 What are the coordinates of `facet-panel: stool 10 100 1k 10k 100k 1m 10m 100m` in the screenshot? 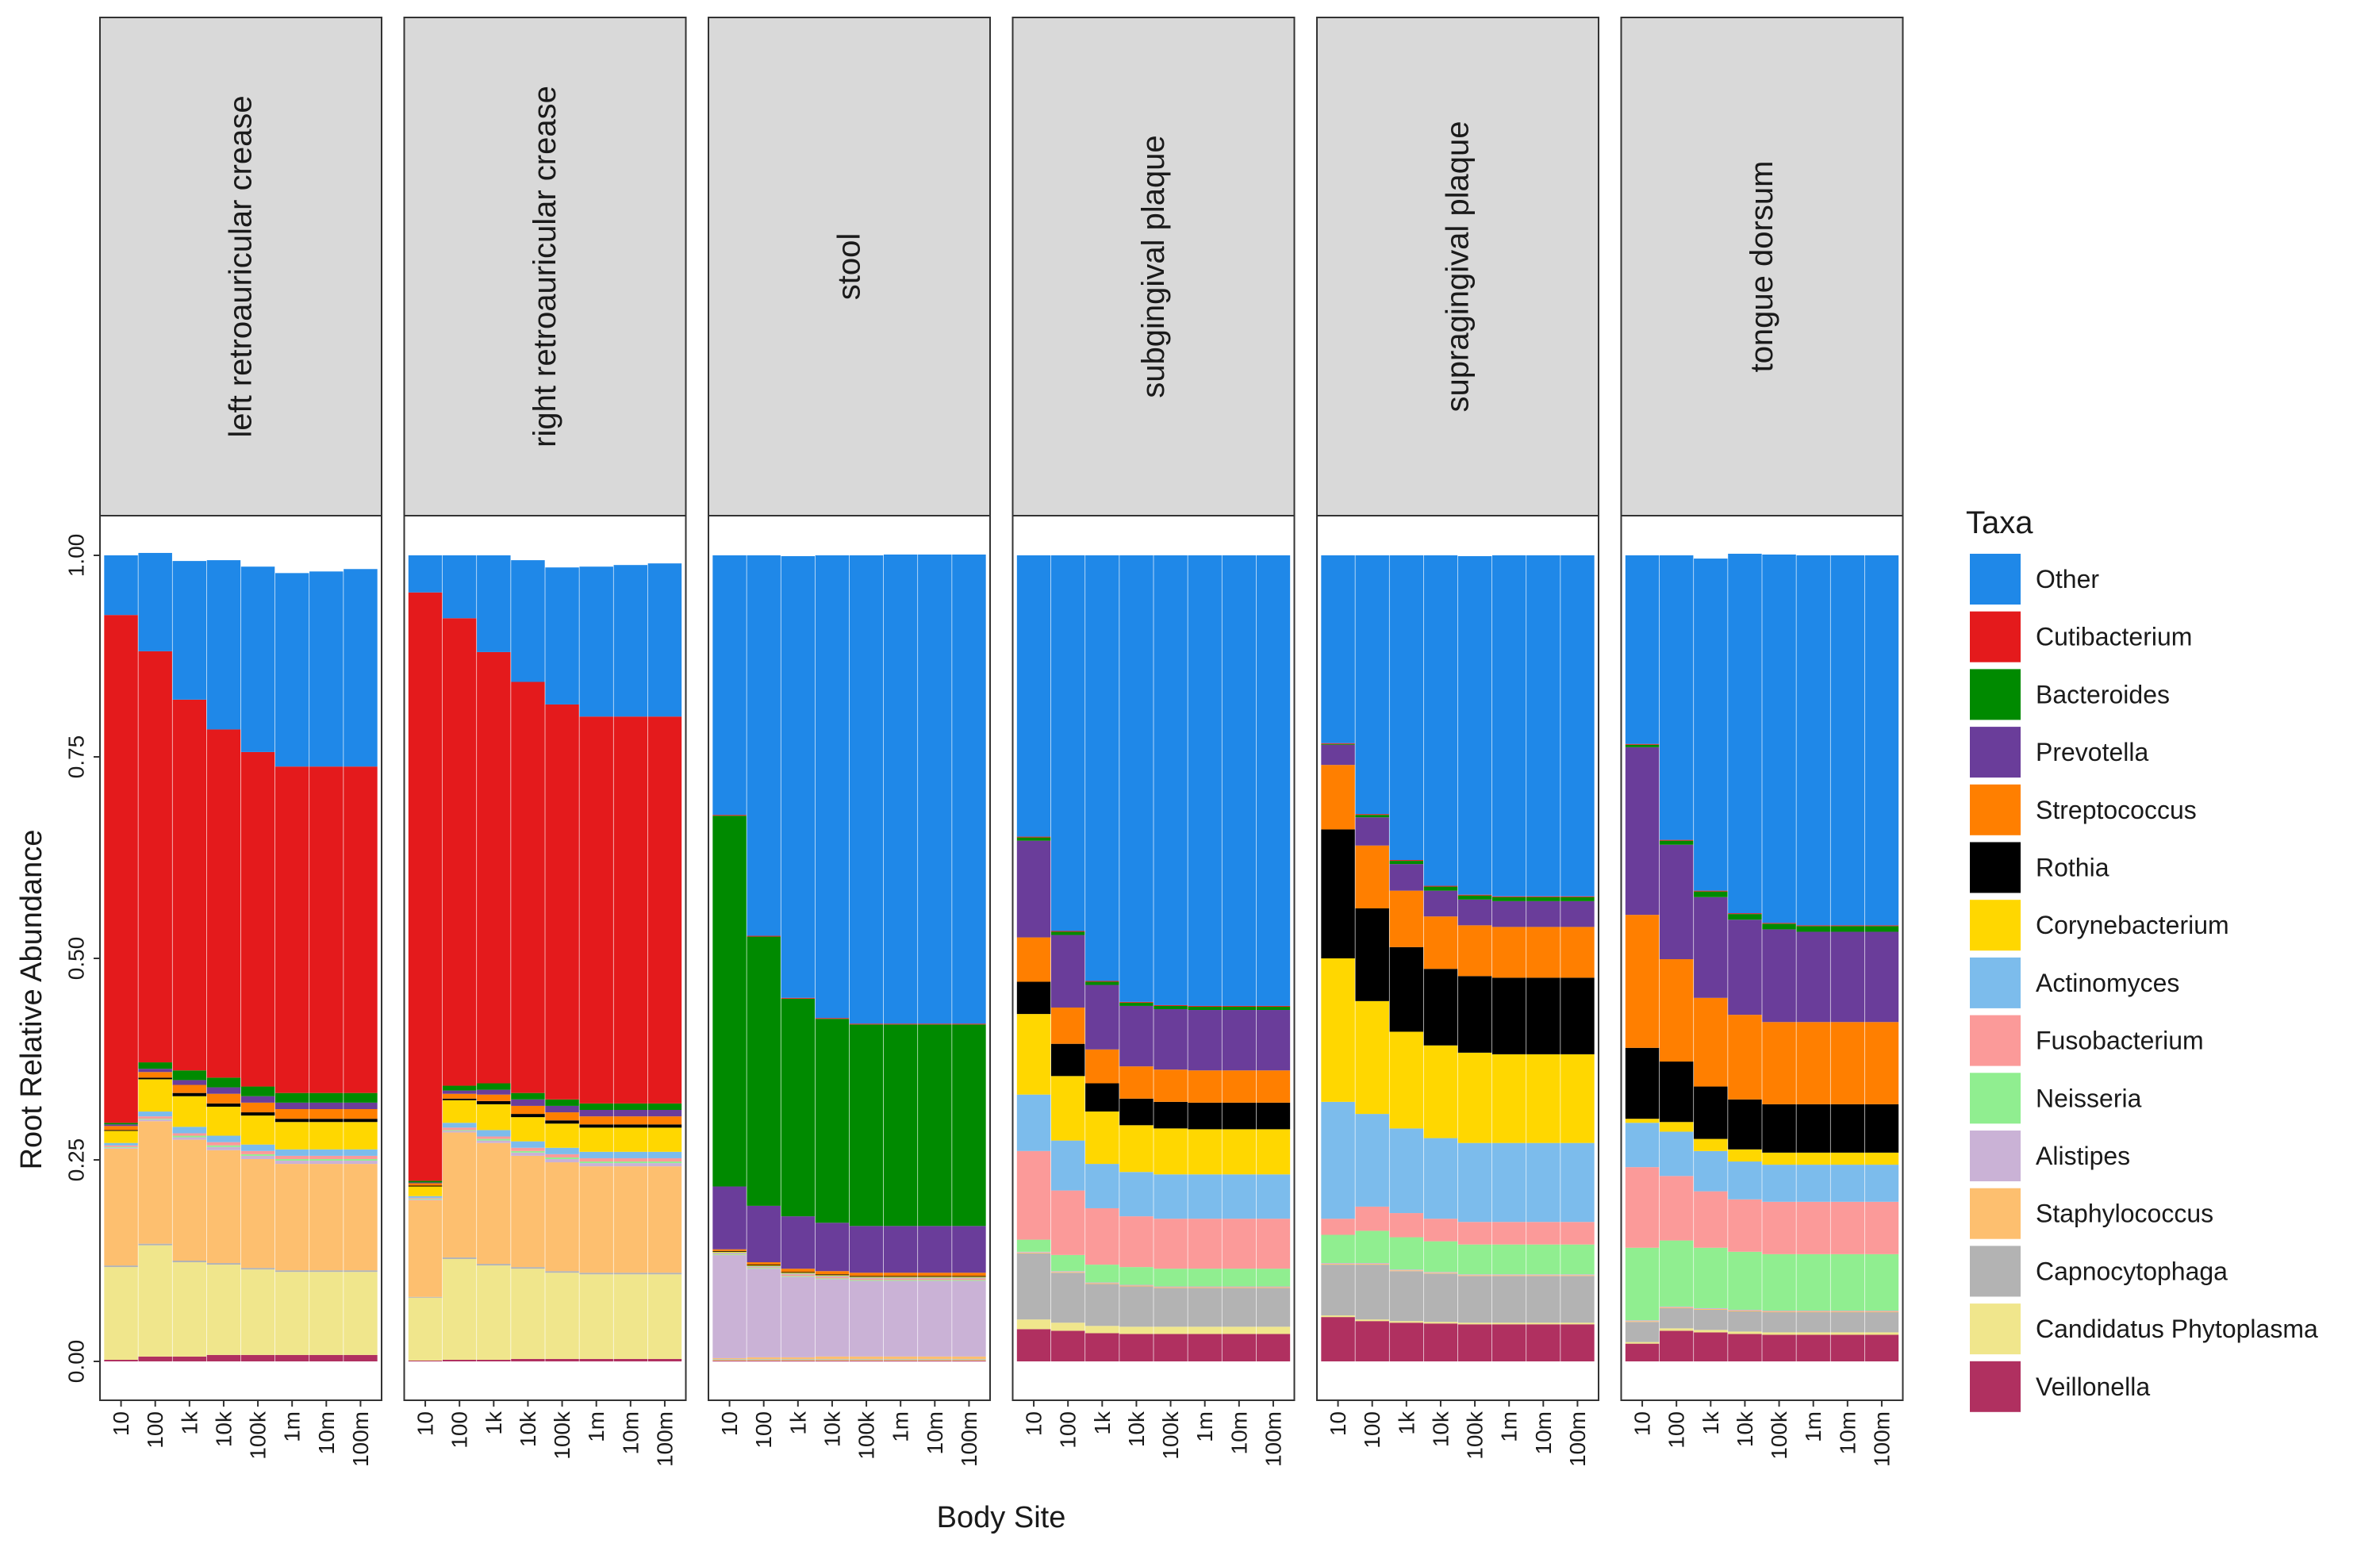 It's located at (849, 742).